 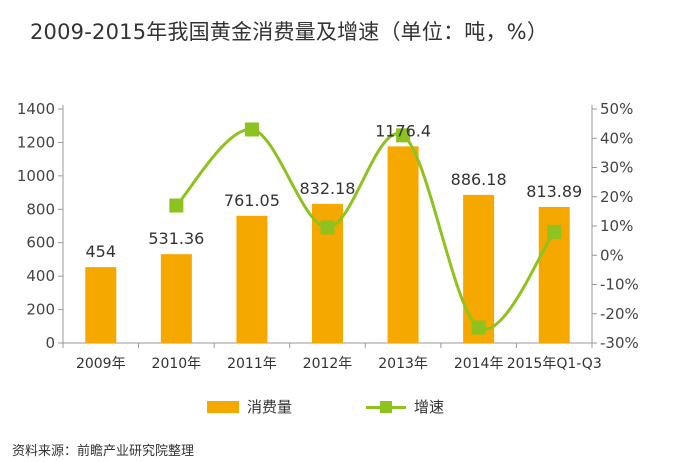 What do you see at coordinates (619, 343) in the screenshot?
I see `y2-tick-label: -30%` at bounding box center [619, 343].